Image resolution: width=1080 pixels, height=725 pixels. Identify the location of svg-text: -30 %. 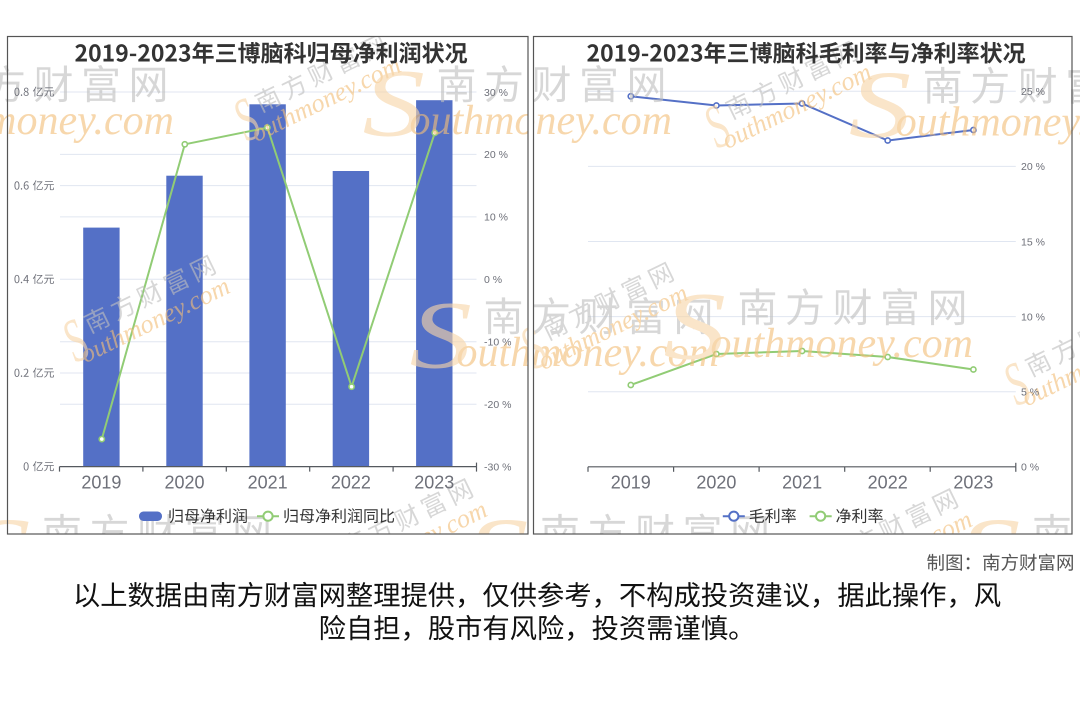
(497, 467).